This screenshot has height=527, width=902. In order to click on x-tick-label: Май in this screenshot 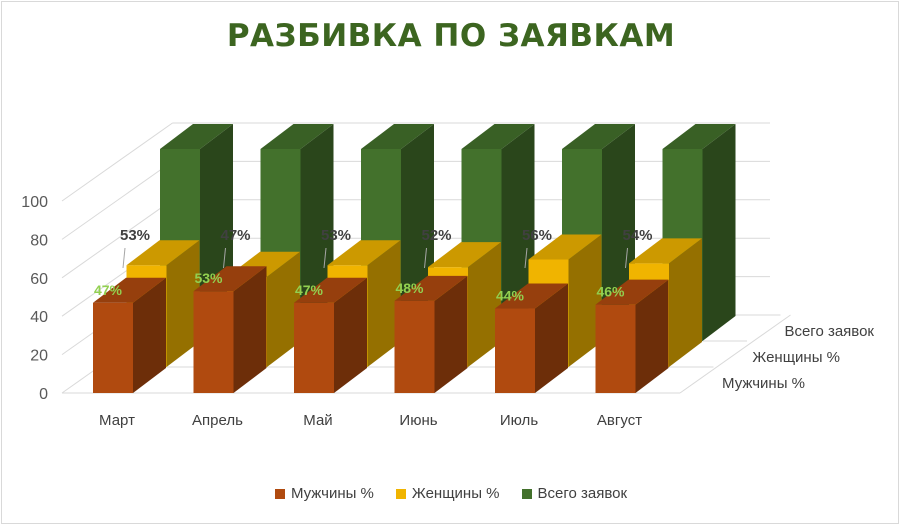, I will do `click(317, 420)`.